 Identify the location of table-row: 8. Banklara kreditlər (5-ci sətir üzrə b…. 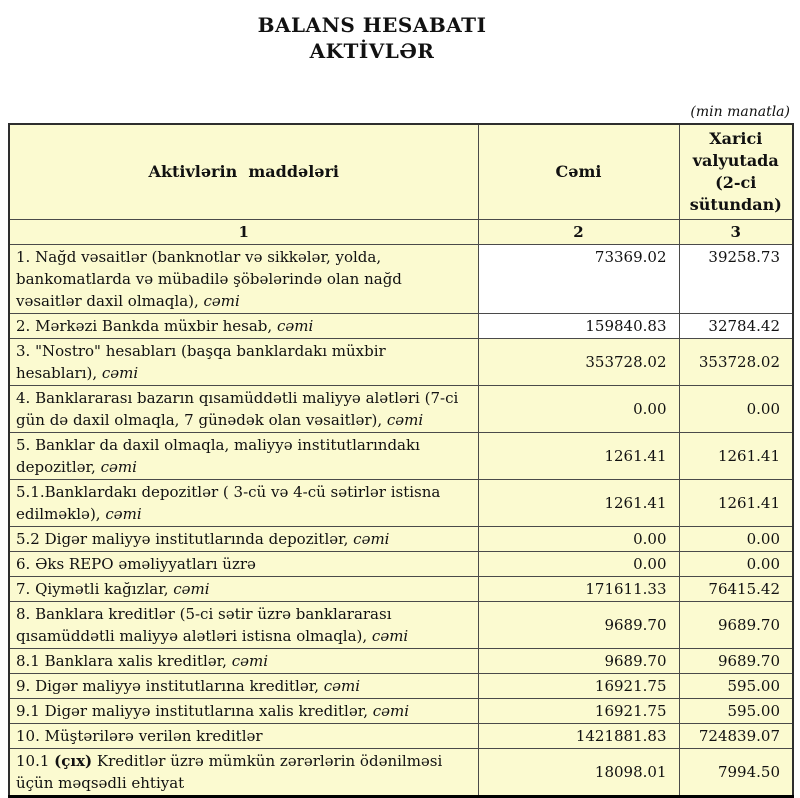
(401, 625).